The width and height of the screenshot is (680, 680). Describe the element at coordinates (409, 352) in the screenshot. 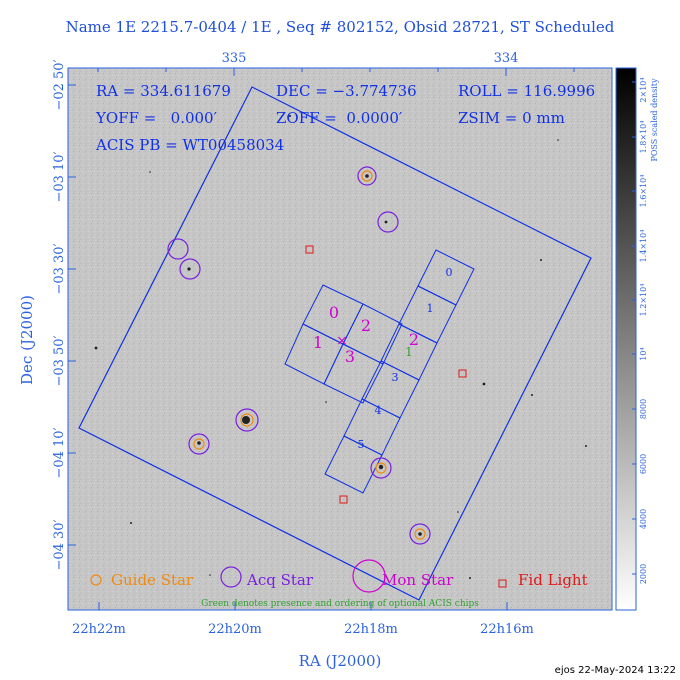

I see `optional-chip-marker: 1` at that location.